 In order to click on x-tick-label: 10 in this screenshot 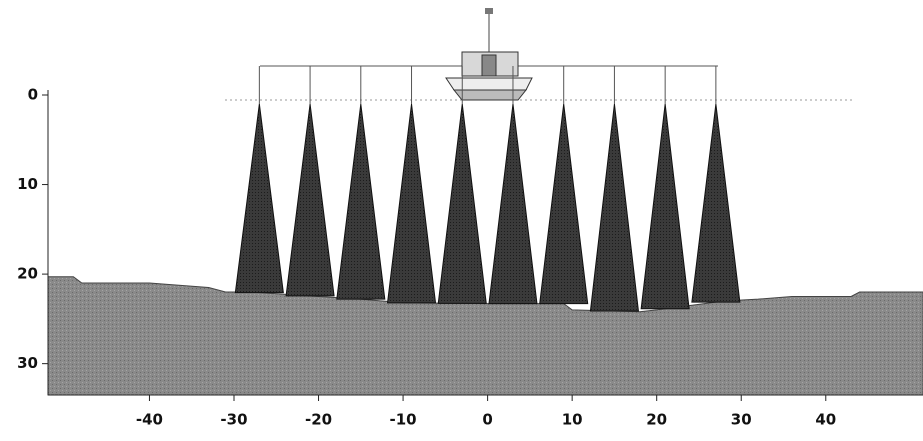, I will do `click(572, 420)`.